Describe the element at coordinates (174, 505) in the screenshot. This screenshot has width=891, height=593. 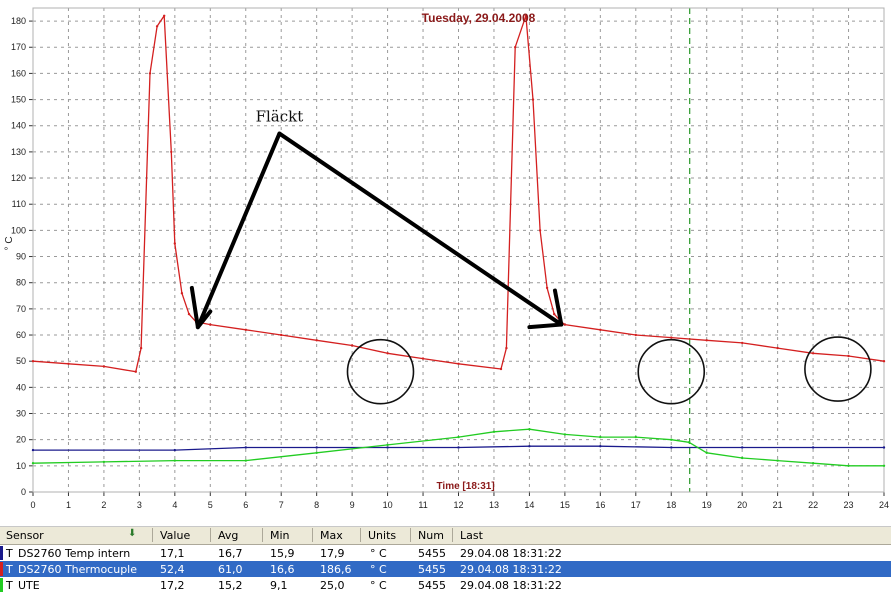
I see `x-tick-label: 4` at that location.